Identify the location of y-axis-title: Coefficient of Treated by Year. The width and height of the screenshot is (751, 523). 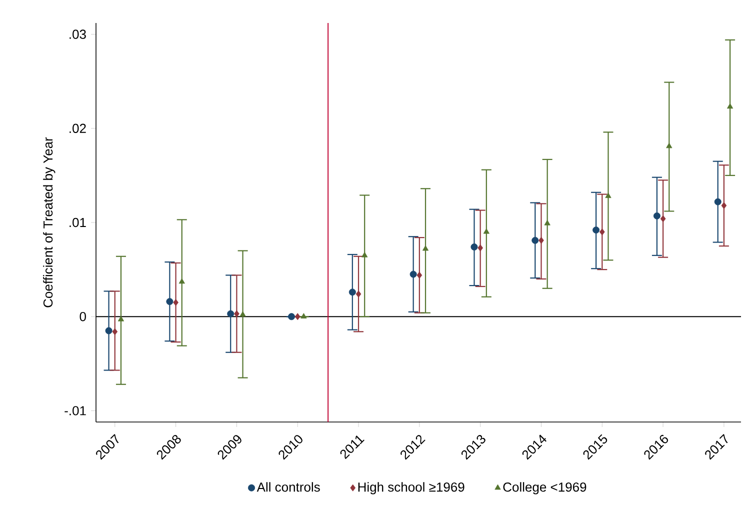
(49, 222).